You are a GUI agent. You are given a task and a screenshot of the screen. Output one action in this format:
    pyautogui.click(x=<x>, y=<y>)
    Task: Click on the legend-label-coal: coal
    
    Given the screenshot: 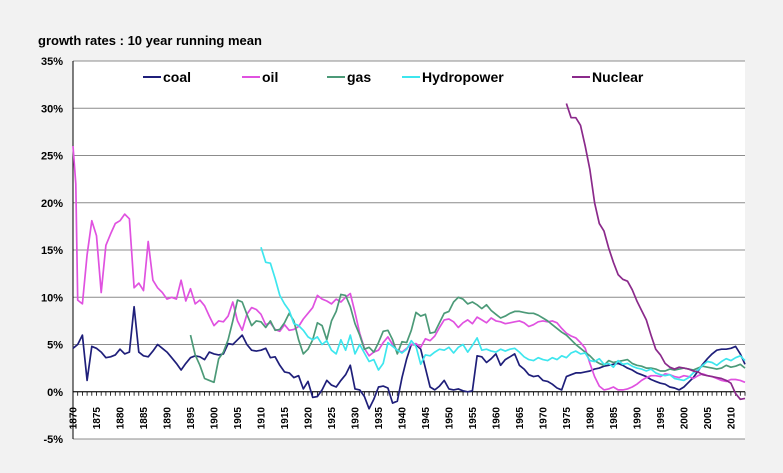 What is the action you would take?
    pyautogui.click(x=177, y=77)
    